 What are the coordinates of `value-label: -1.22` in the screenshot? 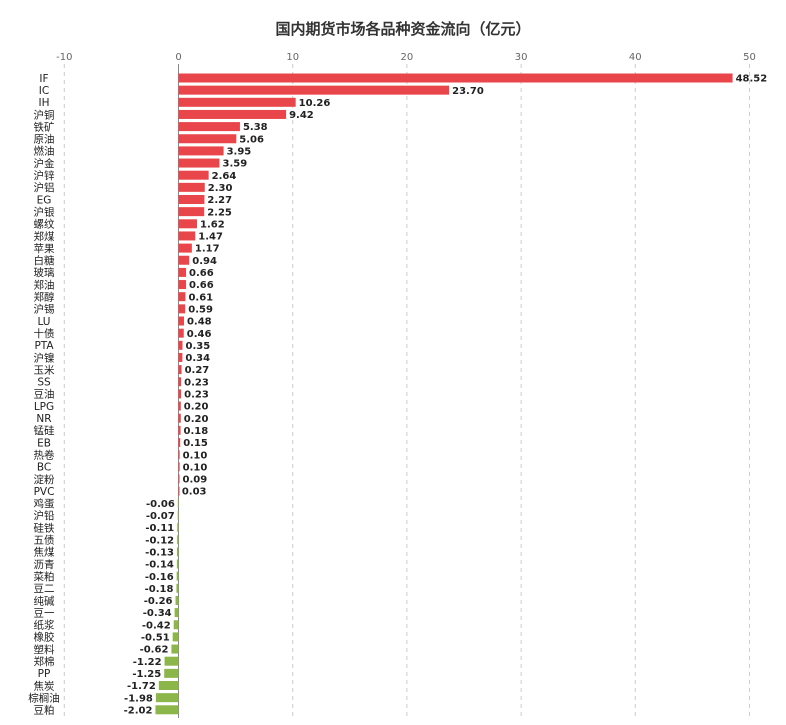 It's located at (147, 662).